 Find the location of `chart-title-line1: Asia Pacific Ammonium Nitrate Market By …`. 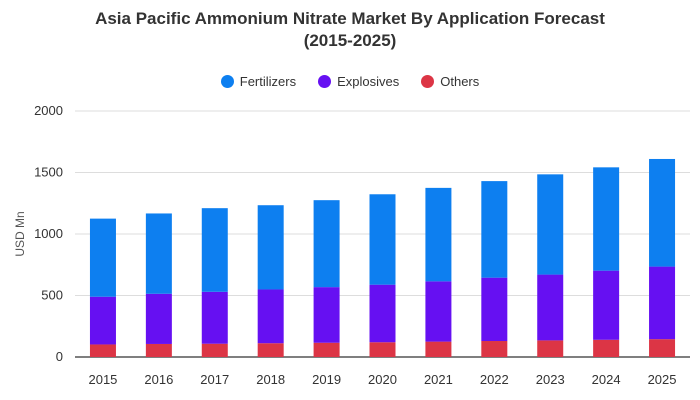

chart-title-line1: Asia Pacific Ammonium Nitrate Market By … is located at coordinates (350, 18).